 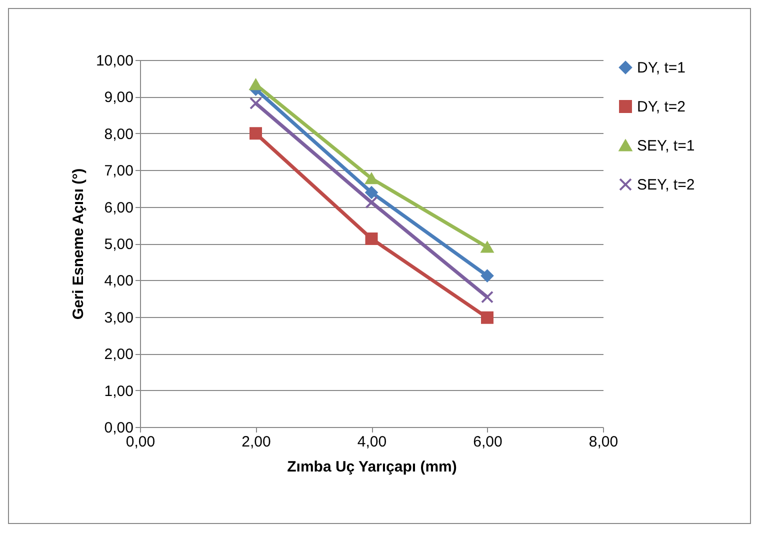 What do you see at coordinates (119, 207) in the screenshot?
I see `y-tick-label: 6,00` at bounding box center [119, 207].